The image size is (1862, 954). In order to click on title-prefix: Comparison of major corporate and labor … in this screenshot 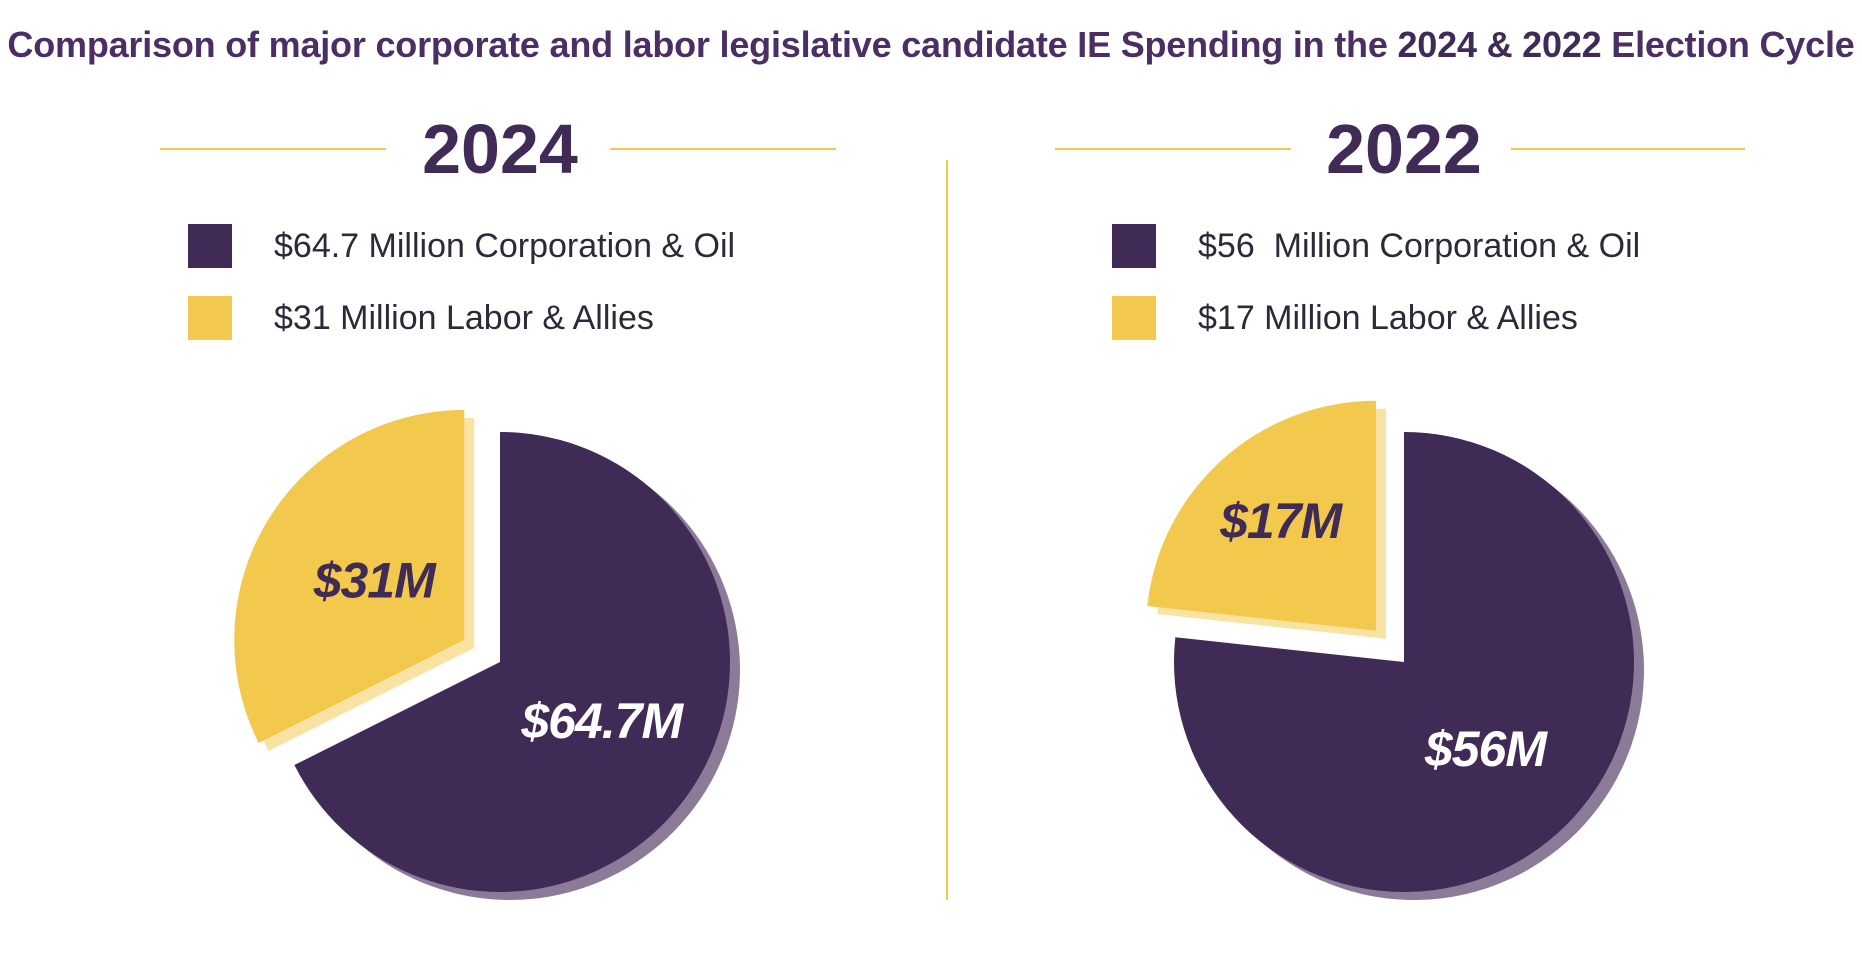, I will do `click(702, 44)`.